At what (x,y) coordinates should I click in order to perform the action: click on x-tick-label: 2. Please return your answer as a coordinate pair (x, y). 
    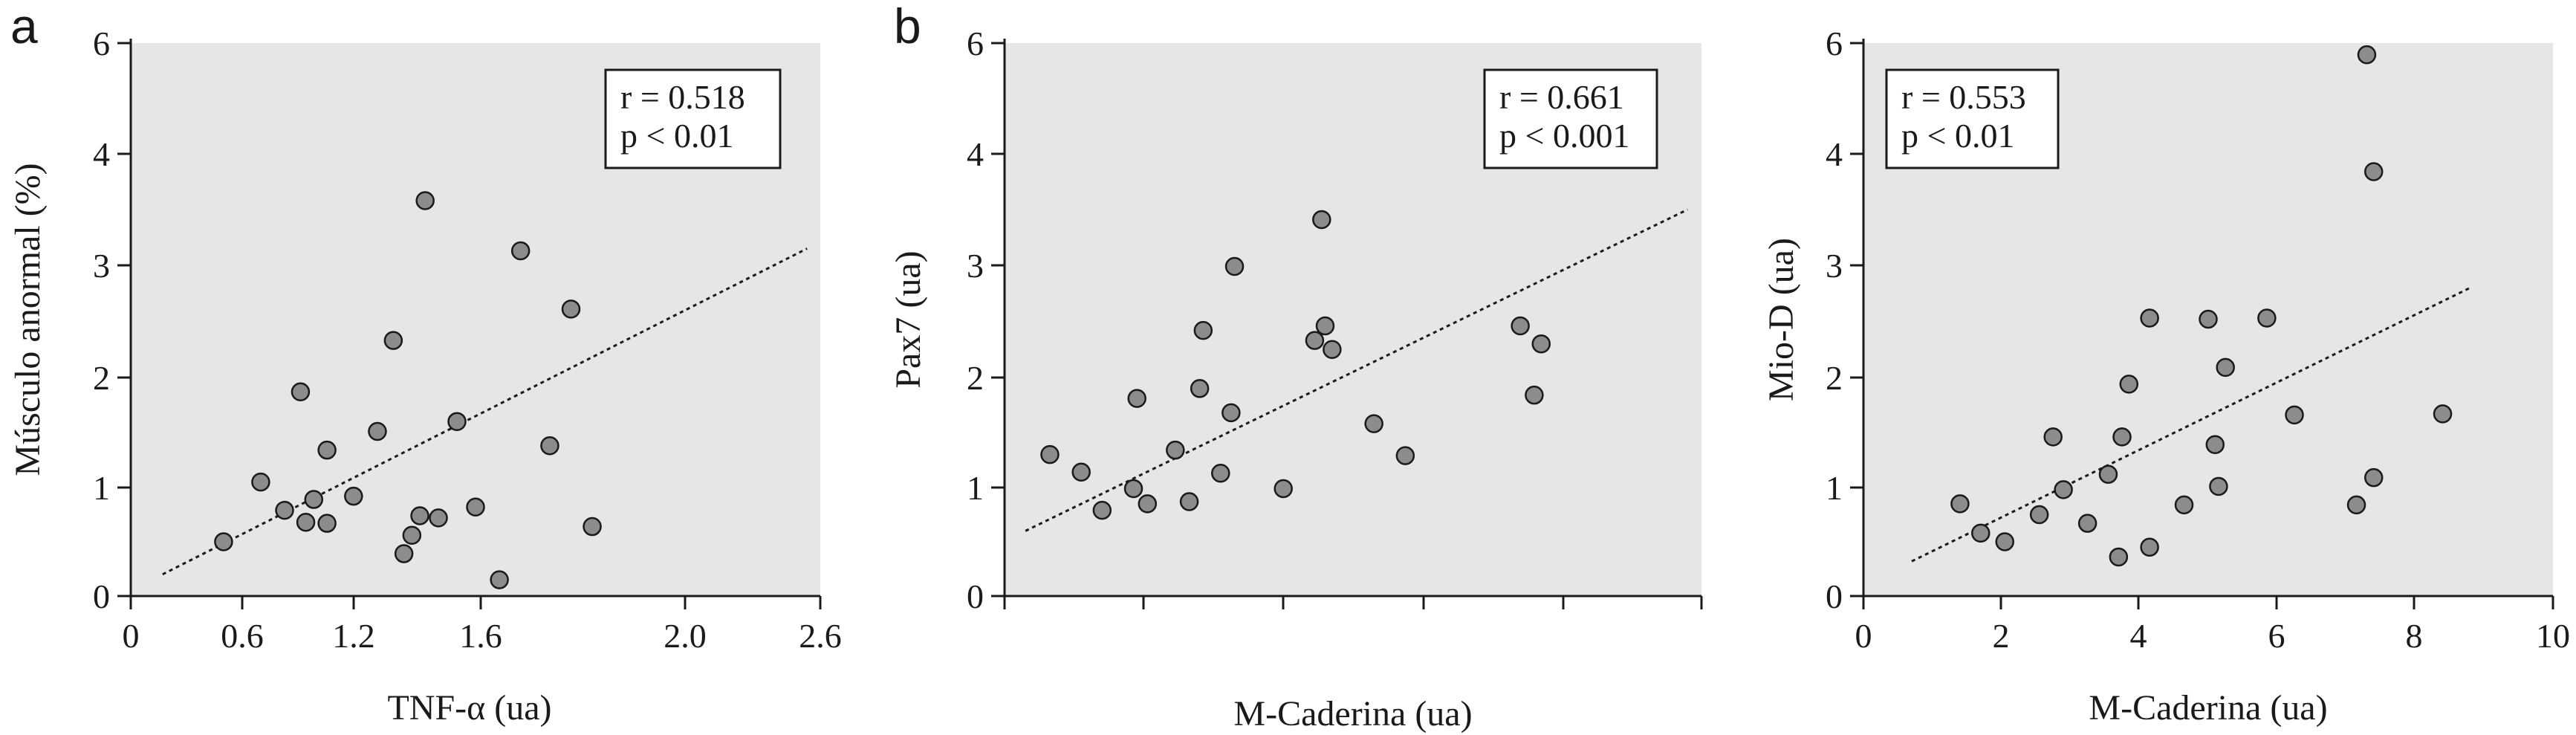
    Looking at the image, I should click on (2001, 636).